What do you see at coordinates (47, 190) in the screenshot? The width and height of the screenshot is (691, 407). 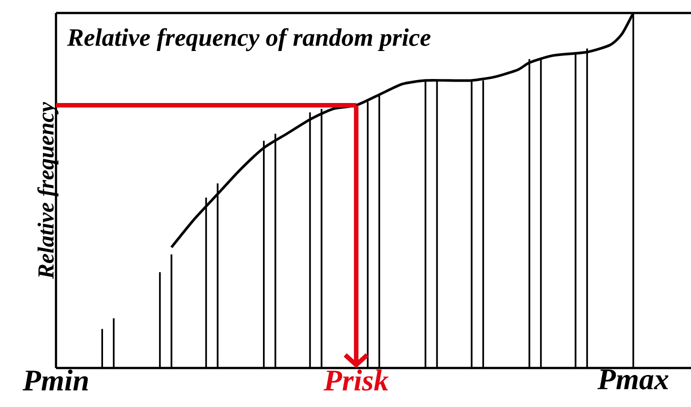 I see `y-axis-title: Relative frequency` at bounding box center [47, 190].